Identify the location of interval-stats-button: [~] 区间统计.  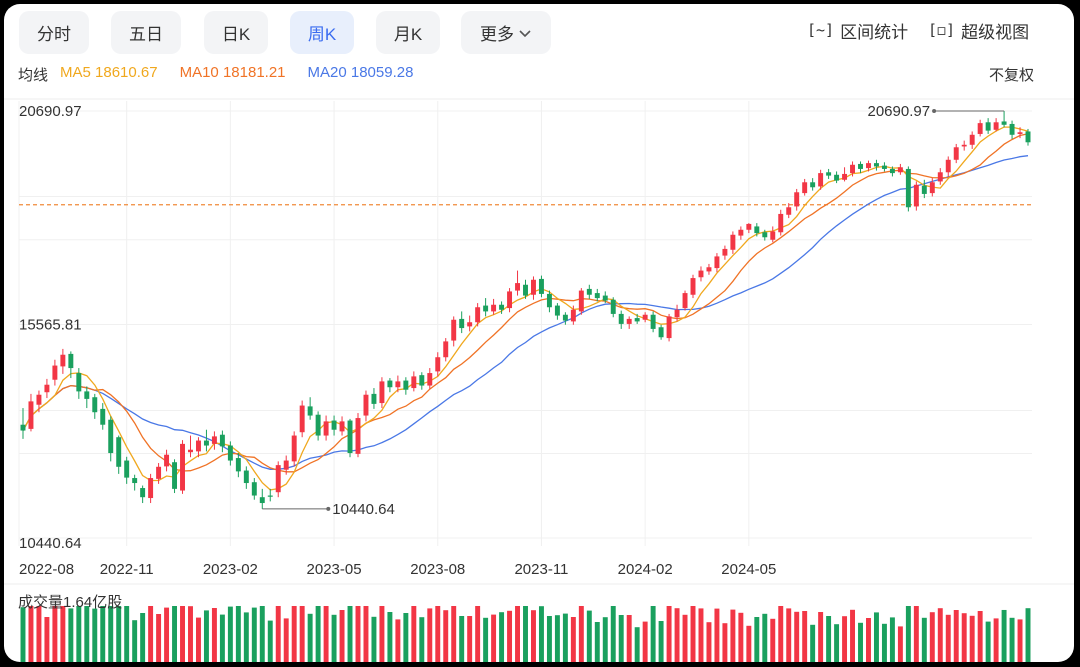
(857, 30).